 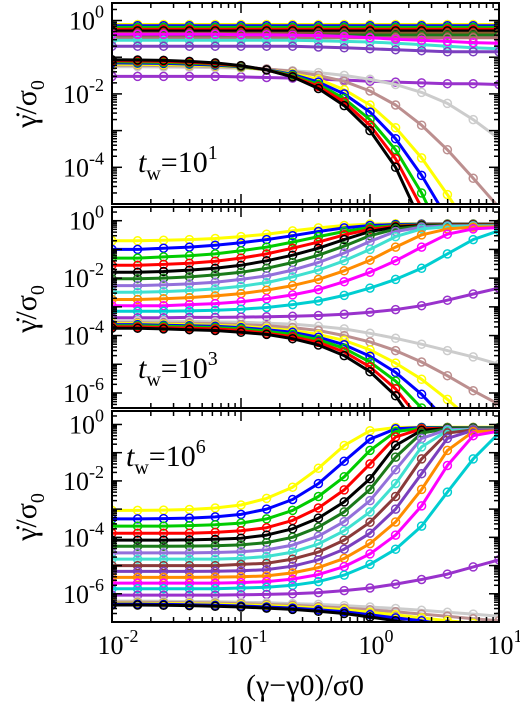 I want to click on x-tick-label: 101, so click(x=504, y=643).